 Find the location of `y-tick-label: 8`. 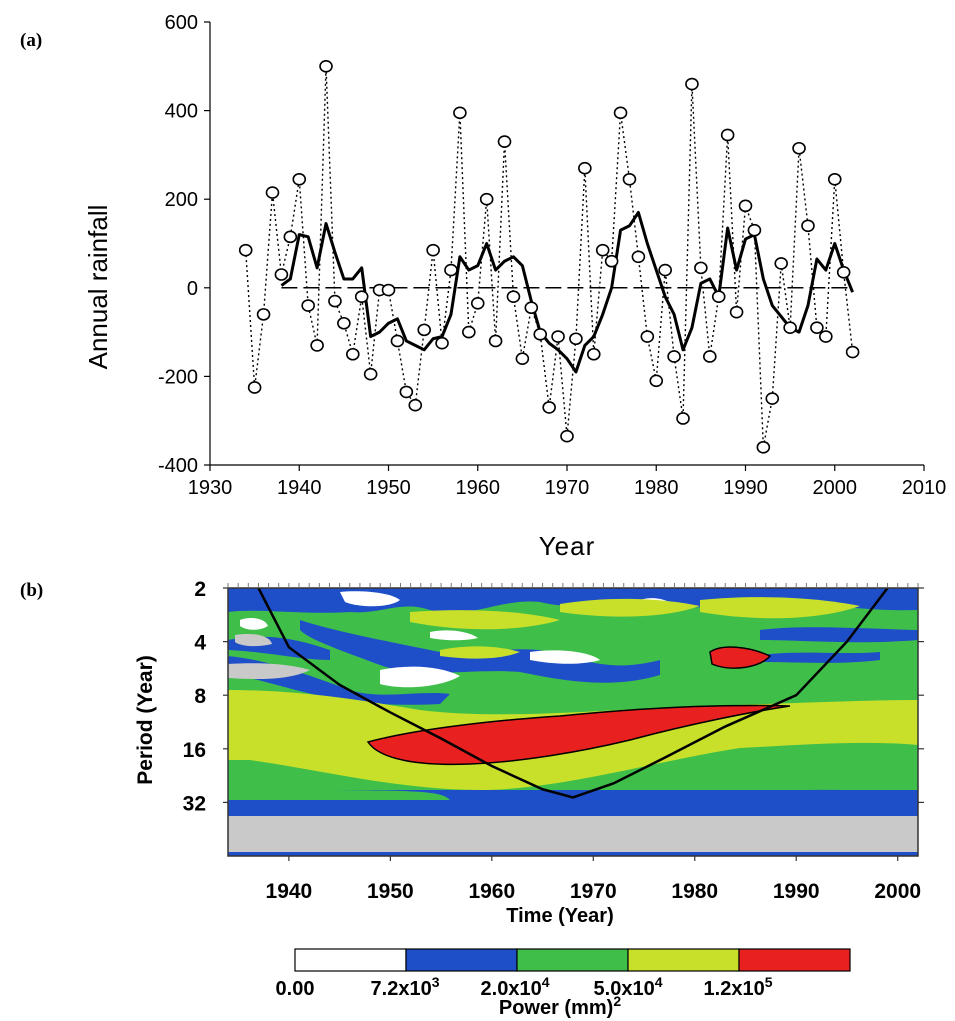

y-tick-label: 8 is located at coordinates (200, 696).